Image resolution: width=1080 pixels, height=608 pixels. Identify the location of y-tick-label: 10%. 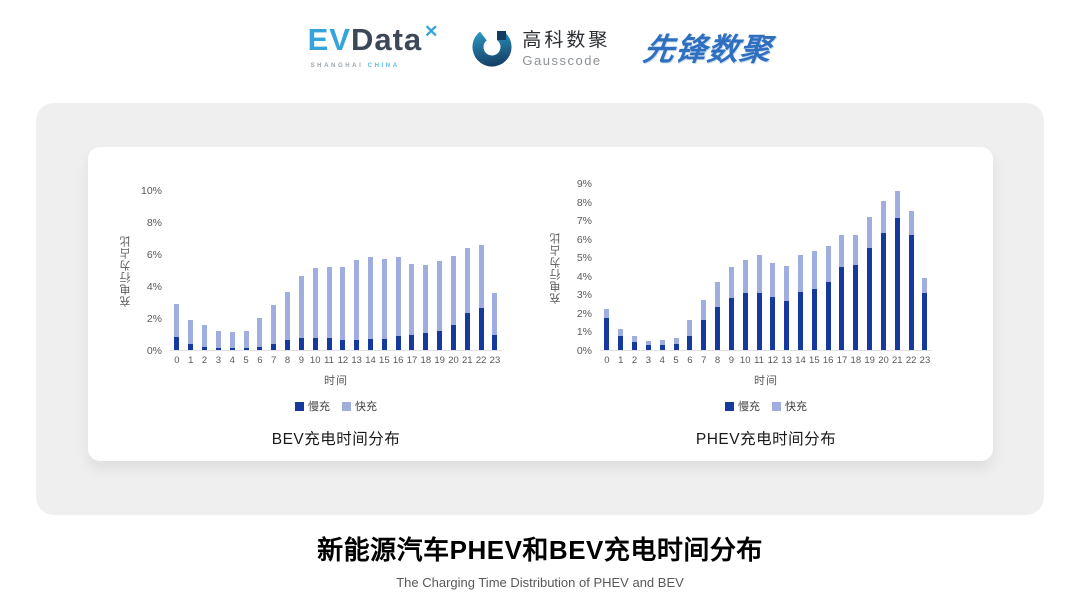
(151, 191).